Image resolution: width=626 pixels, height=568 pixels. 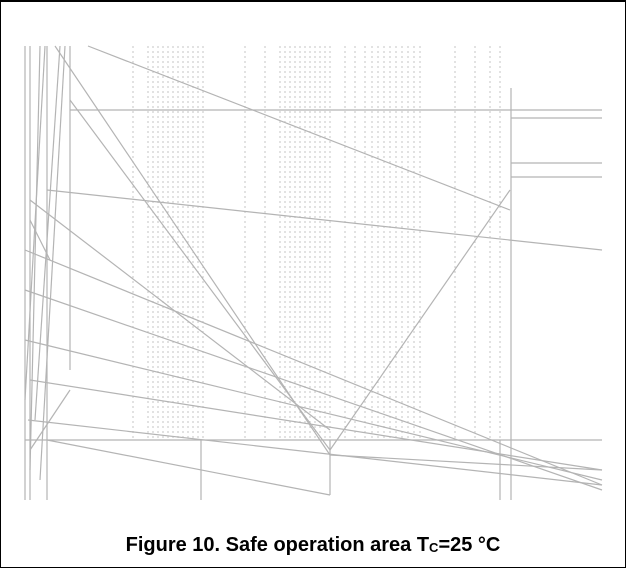 I want to click on caption-subscript: C, so click(x=434, y=547).